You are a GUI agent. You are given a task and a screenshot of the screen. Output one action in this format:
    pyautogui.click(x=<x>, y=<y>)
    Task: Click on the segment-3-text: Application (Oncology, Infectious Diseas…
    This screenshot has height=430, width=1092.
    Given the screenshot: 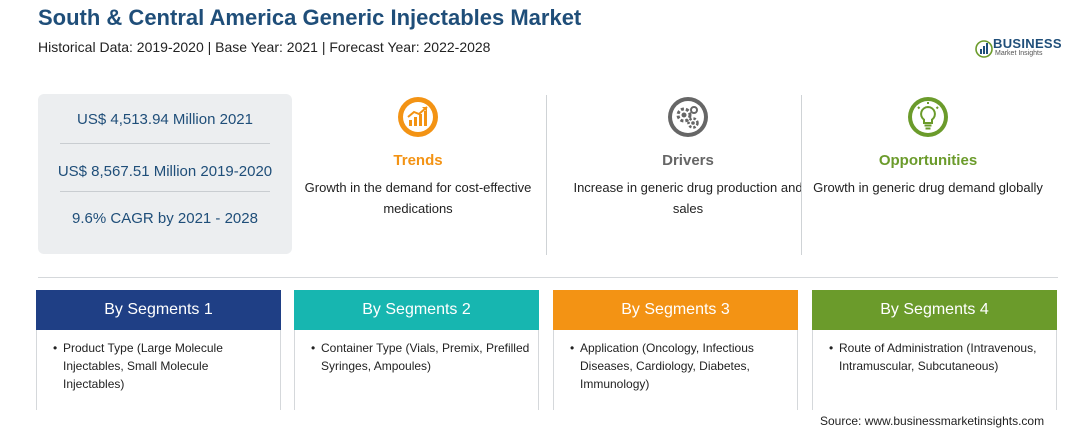 What is the action you would take?
    pyautogui.click(x=667, y=366)
    